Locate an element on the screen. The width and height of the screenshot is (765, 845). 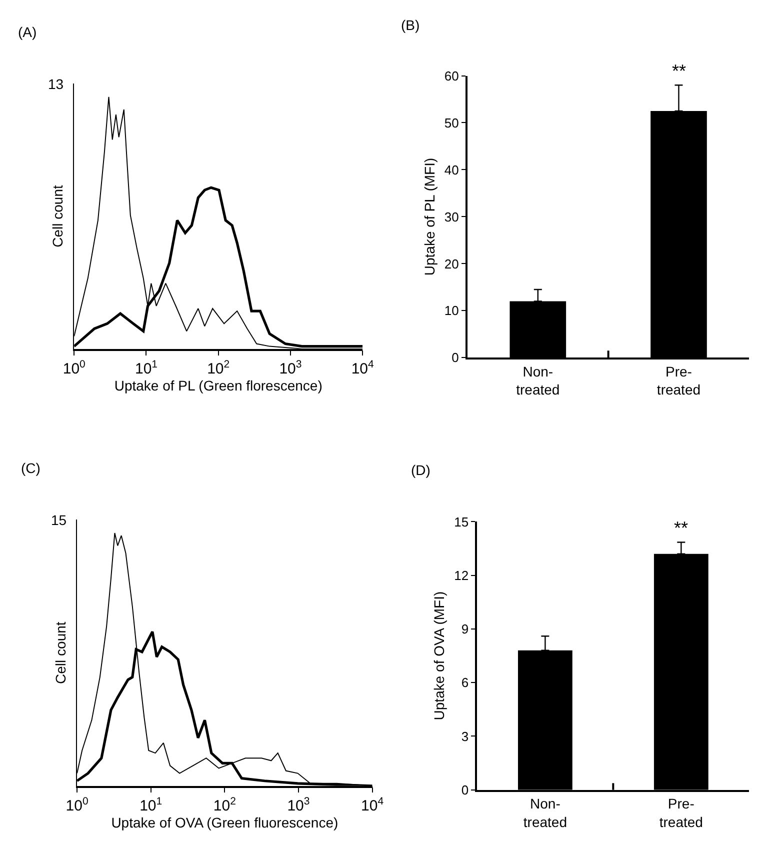
text: 15 is located at coordinates (59, 520).